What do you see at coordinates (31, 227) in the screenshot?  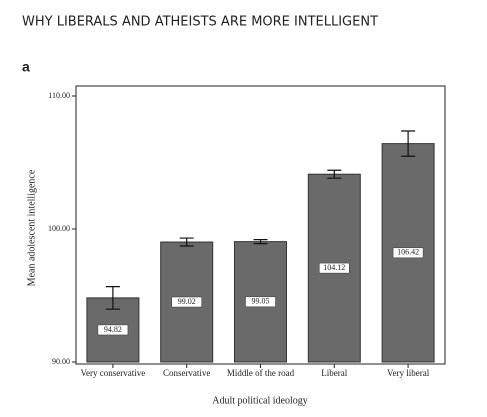 I see `y-axis-label: Mean adolescent intelligence` at bounding box center [31, 227].